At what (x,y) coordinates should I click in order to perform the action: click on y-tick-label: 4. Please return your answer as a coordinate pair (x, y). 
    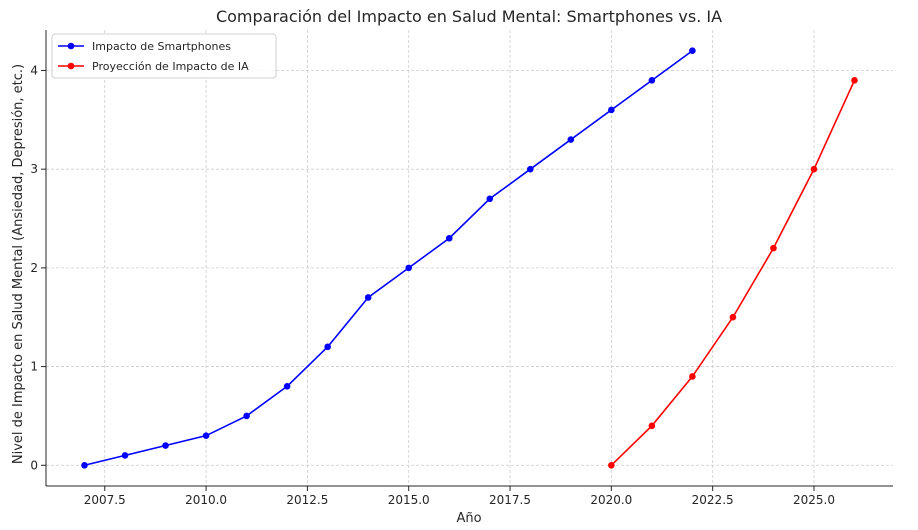
    Looking at the image, I should click on (34, 70).